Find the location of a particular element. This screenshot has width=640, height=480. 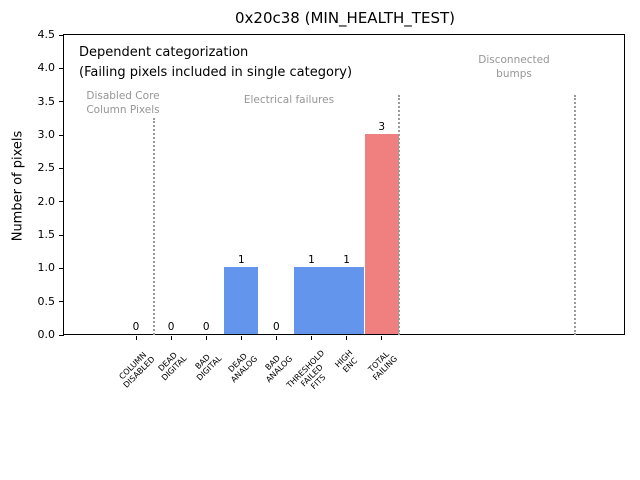

y-tick-label: 4.5 is located at coordinates (46, 34).